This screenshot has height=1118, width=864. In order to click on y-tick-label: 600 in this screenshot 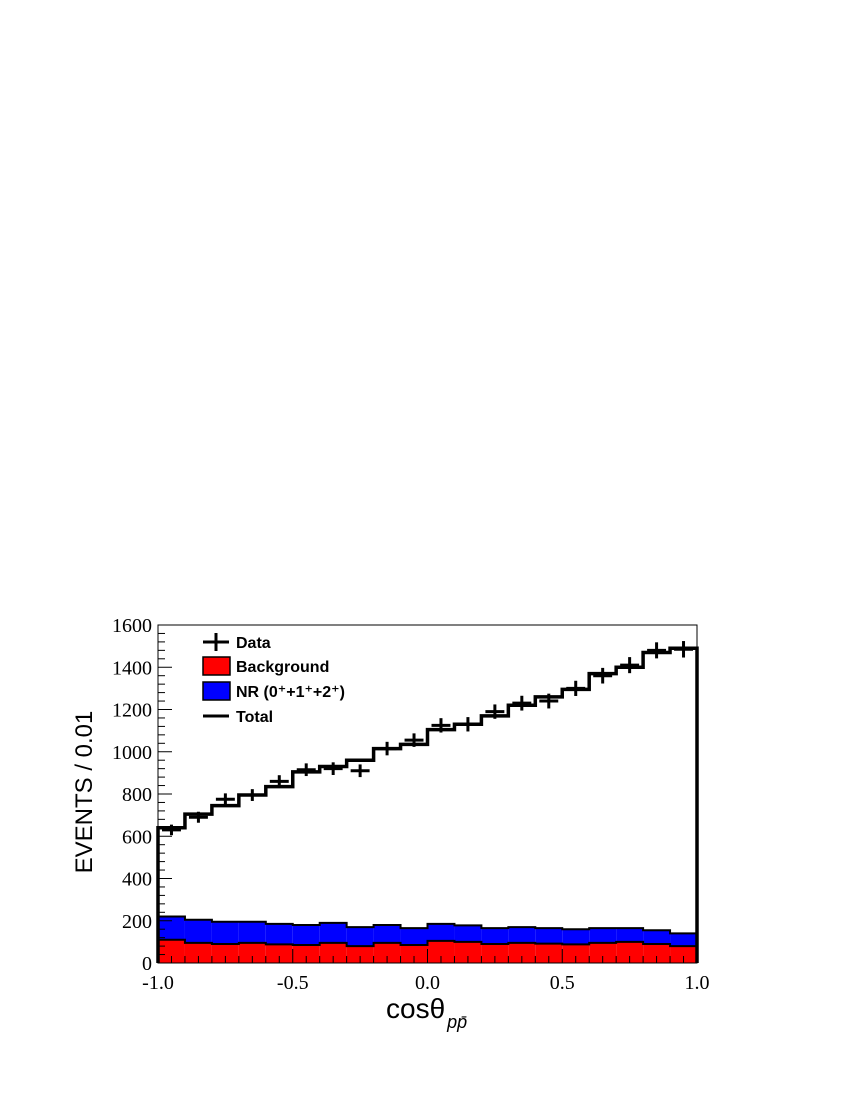, I will do `click(137, 837)`.